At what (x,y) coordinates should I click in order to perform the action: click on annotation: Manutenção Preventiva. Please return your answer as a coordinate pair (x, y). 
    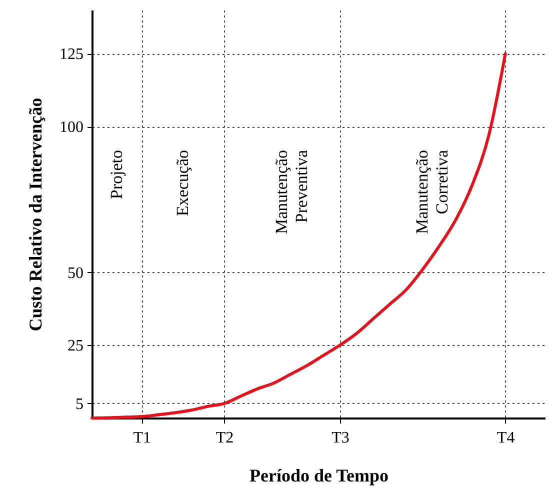
    Looking at the image, I should click on (292, 192).